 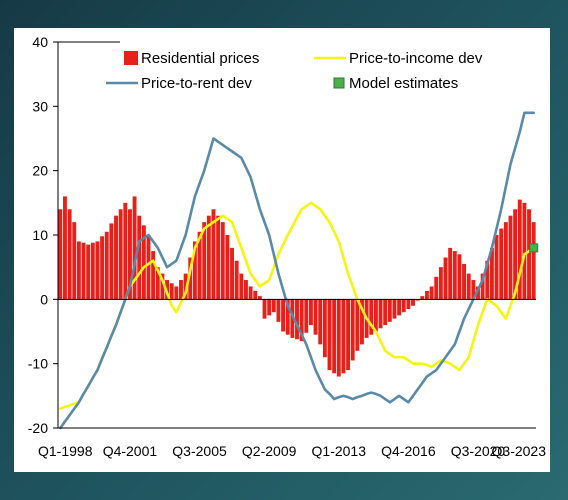 I want to click on y-tick-label: 30, so click(x=40, y=106).